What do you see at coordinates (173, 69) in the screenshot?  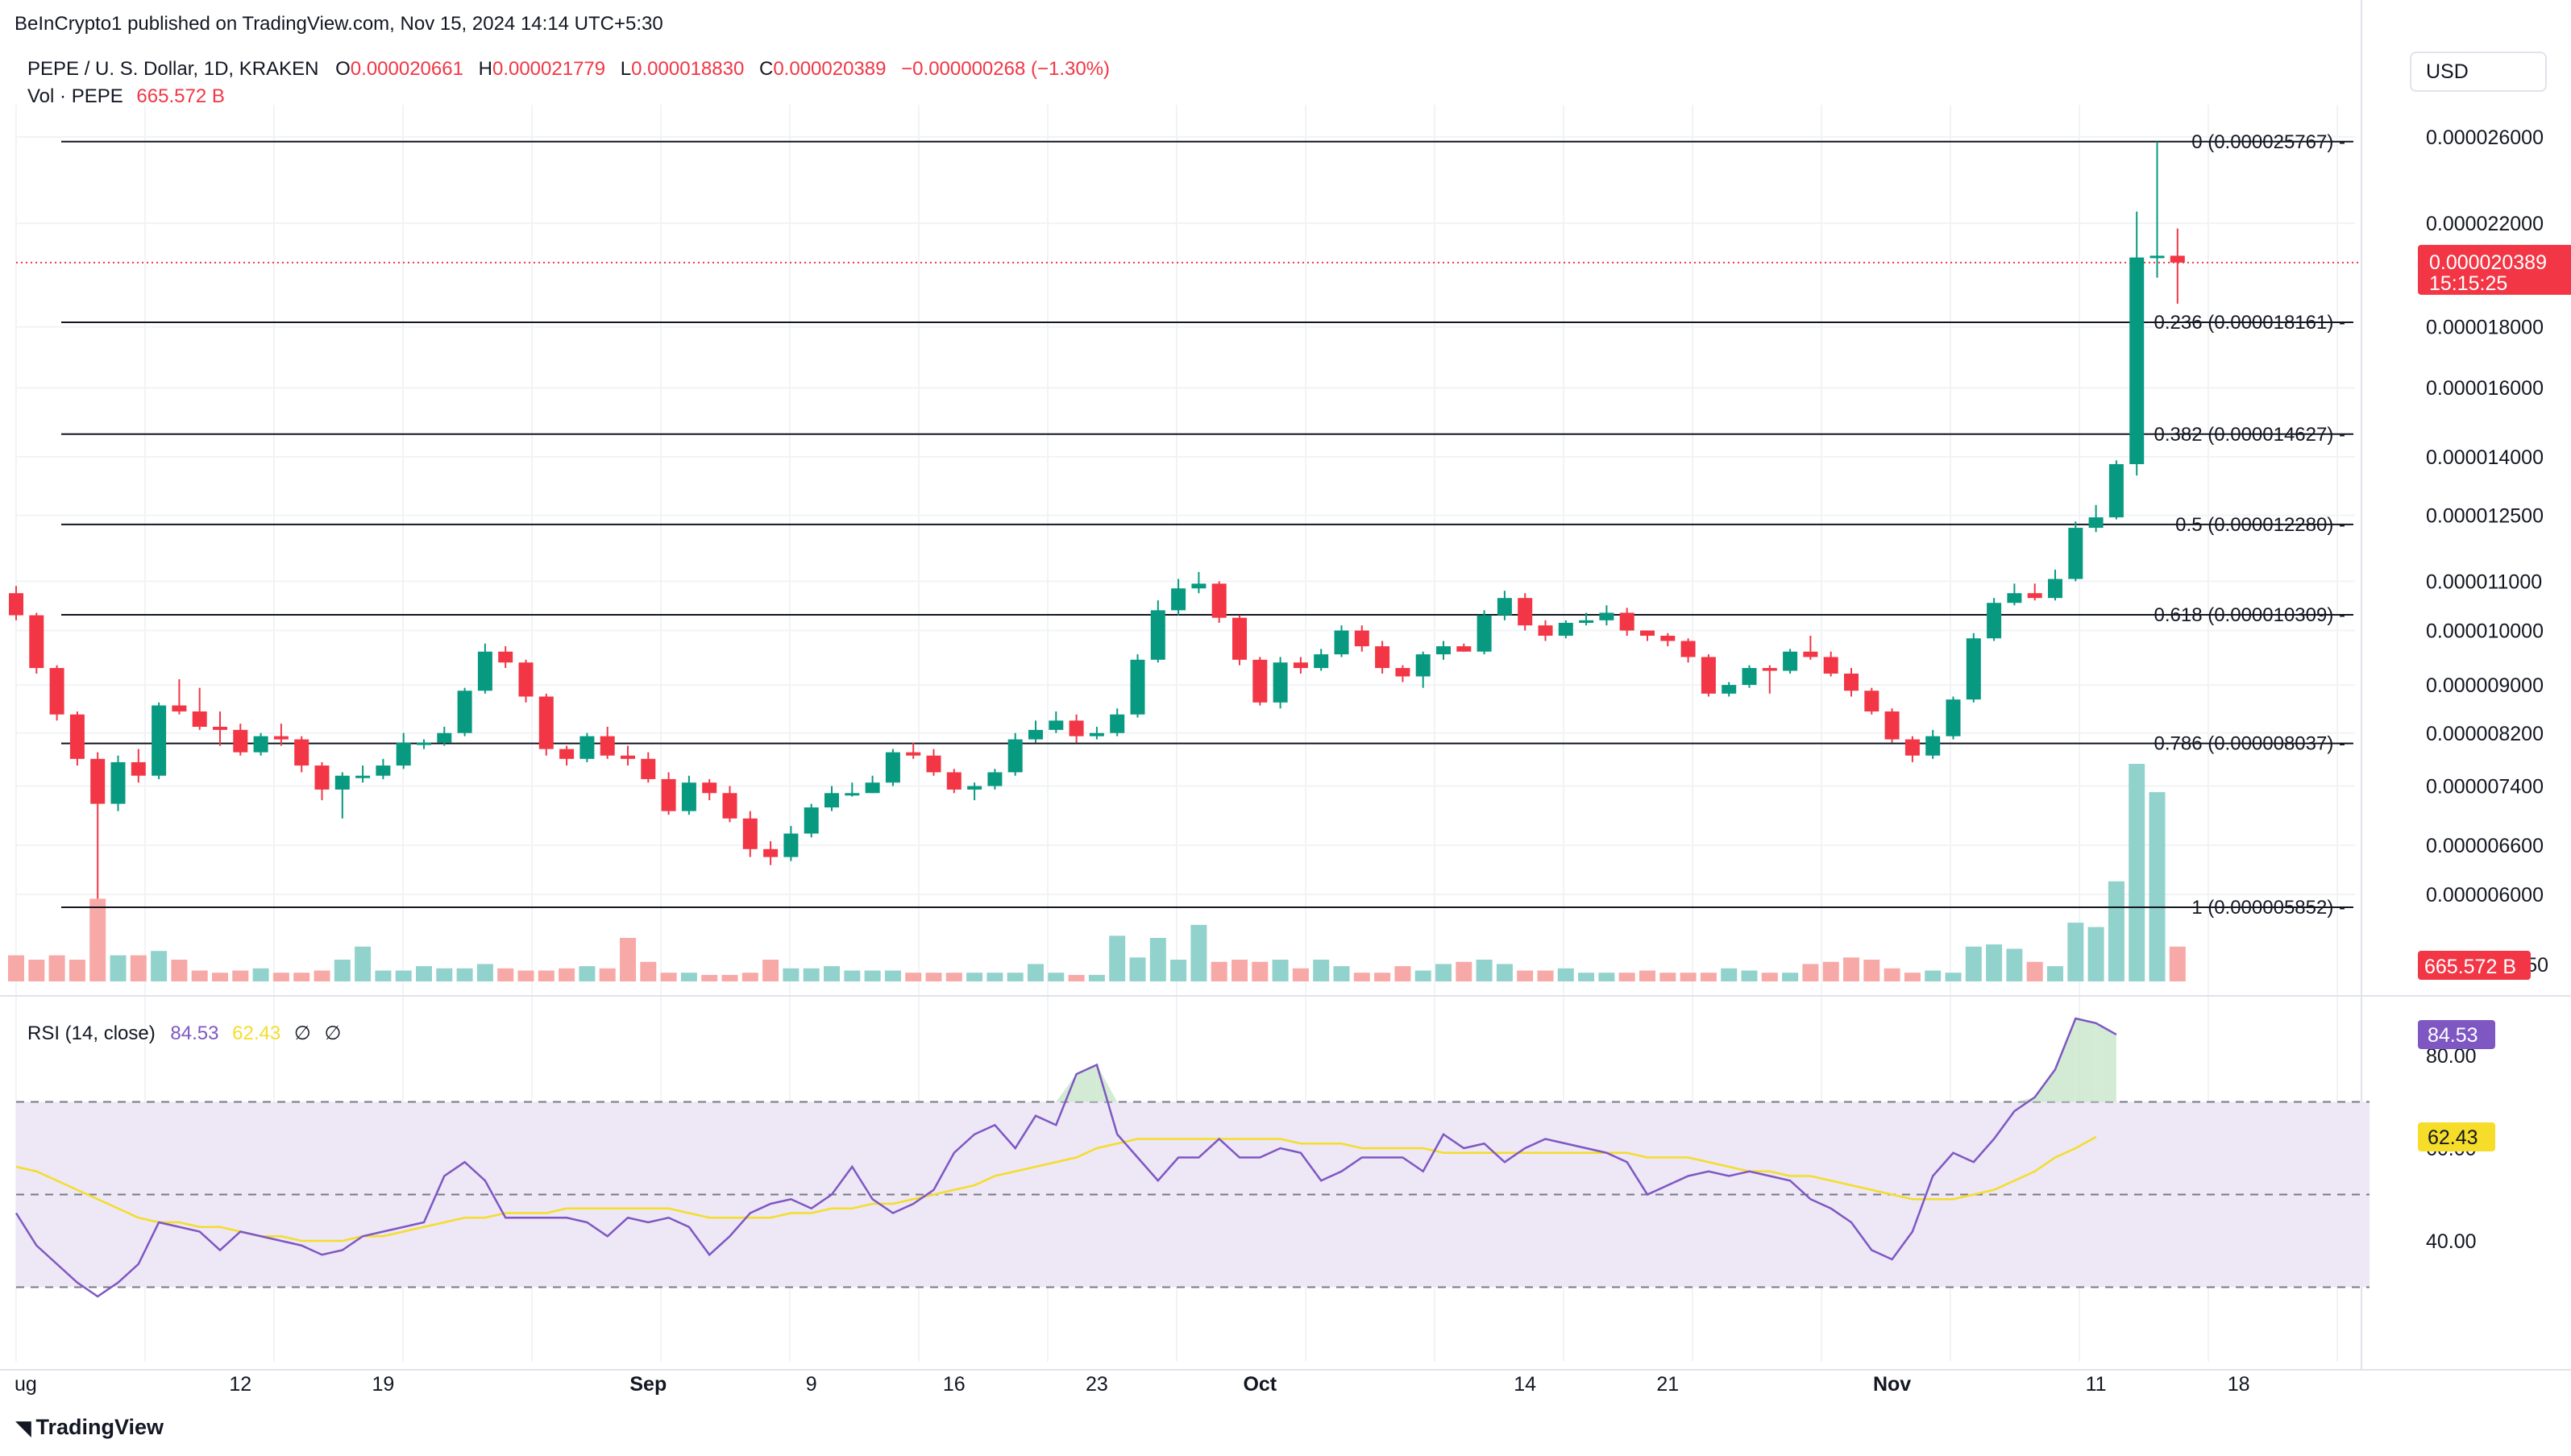 I see `symbol-name: PEPE / U. S. Dollar, 1D, KRAKEN` at bounding box center [173, 69].